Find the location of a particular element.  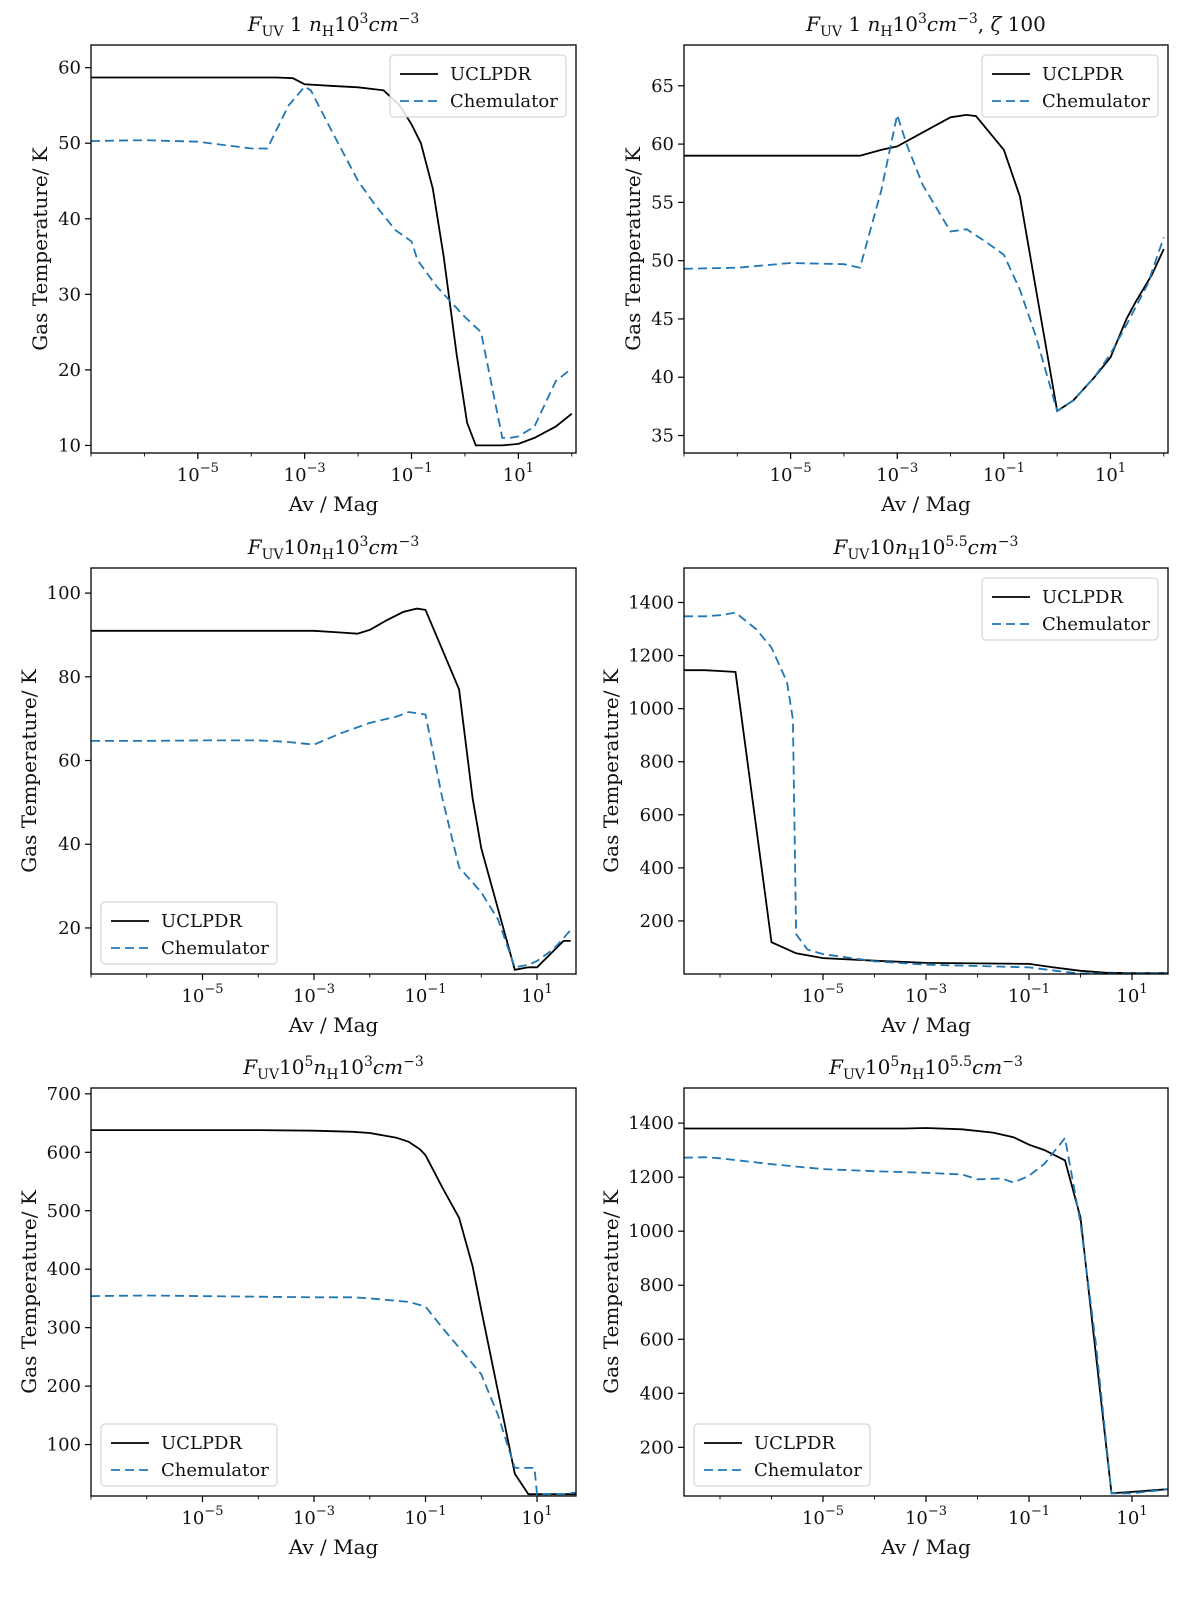

y-tick-label: 10 is located at coordinates (69, 445).